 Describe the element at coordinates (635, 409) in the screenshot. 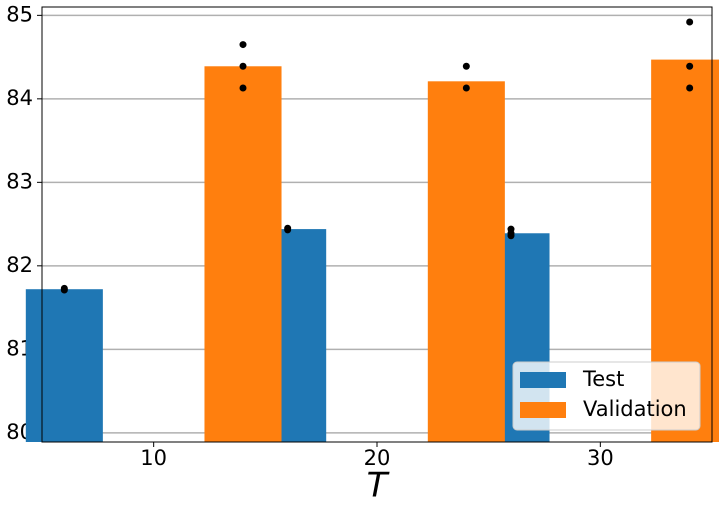

I see `legend-label: Validation` at that location.